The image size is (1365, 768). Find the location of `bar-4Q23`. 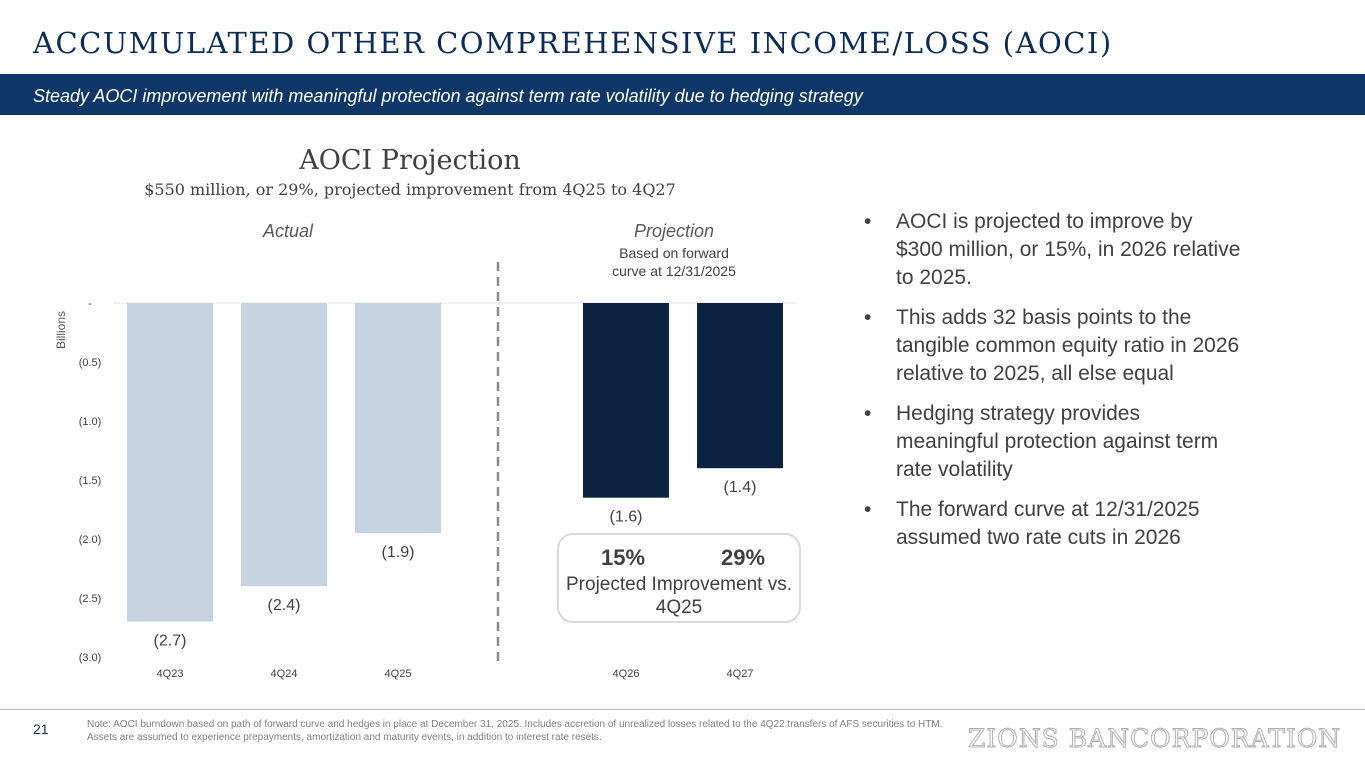

bar-4Q23 is located at coordinates (170, 462).